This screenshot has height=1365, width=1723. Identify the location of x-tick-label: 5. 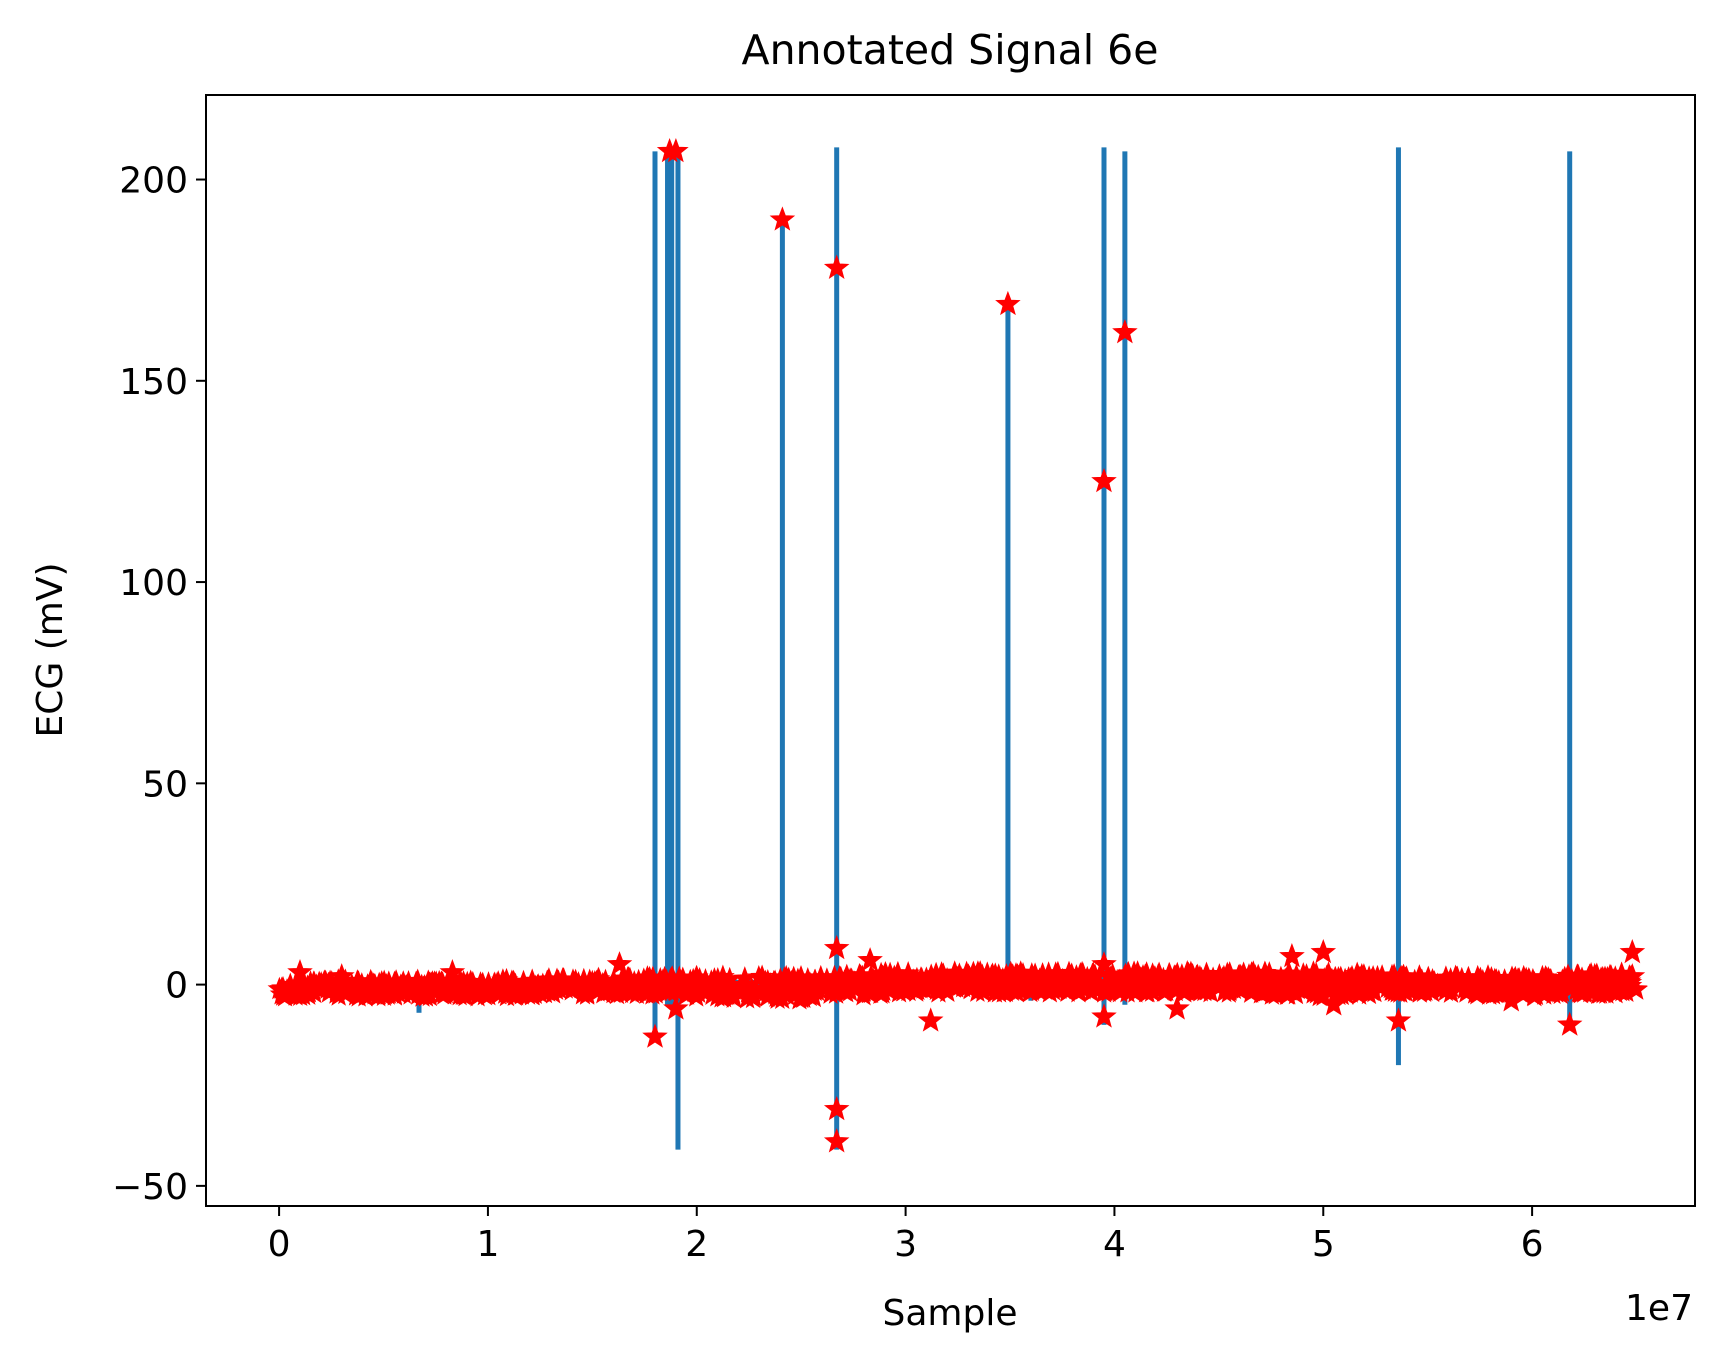
(1323, 1244).